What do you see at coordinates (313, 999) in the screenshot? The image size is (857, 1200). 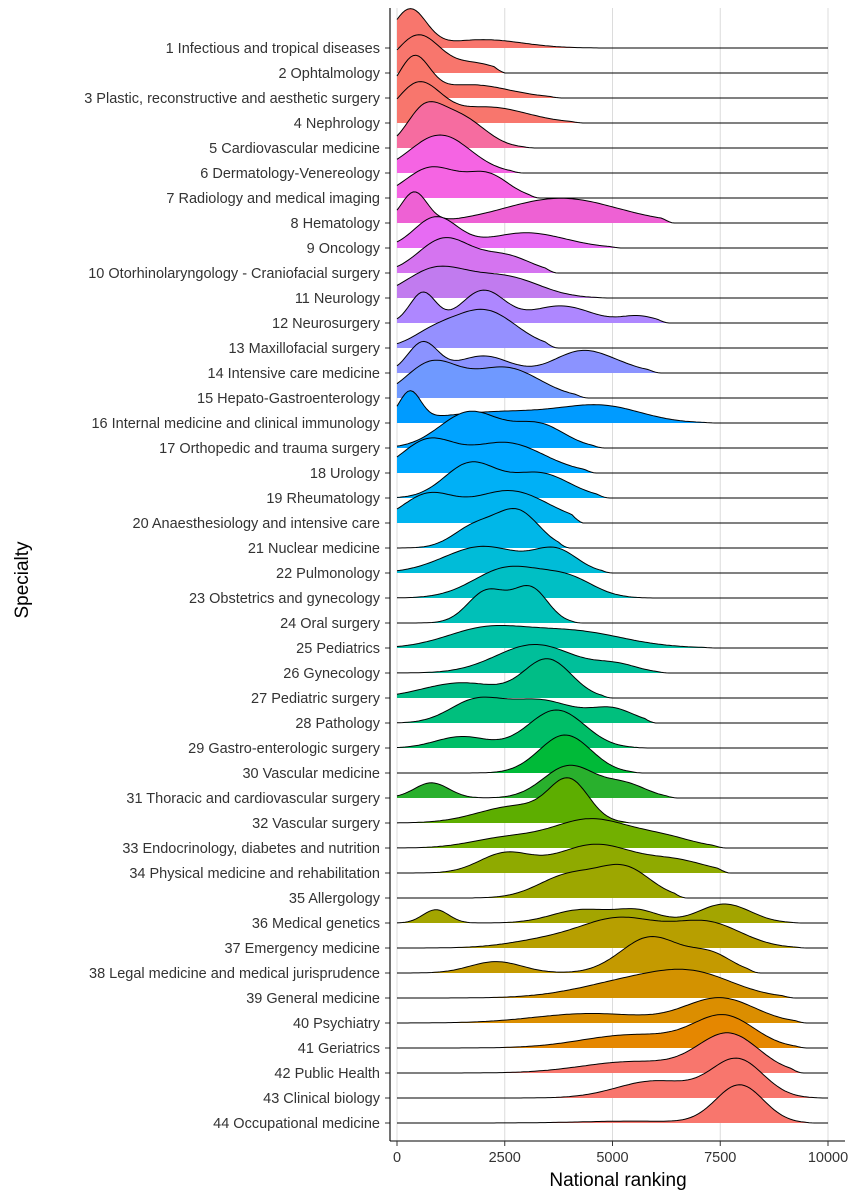 I see `y-tick-label: 39 General medicine` at bounding box center [313, 999].